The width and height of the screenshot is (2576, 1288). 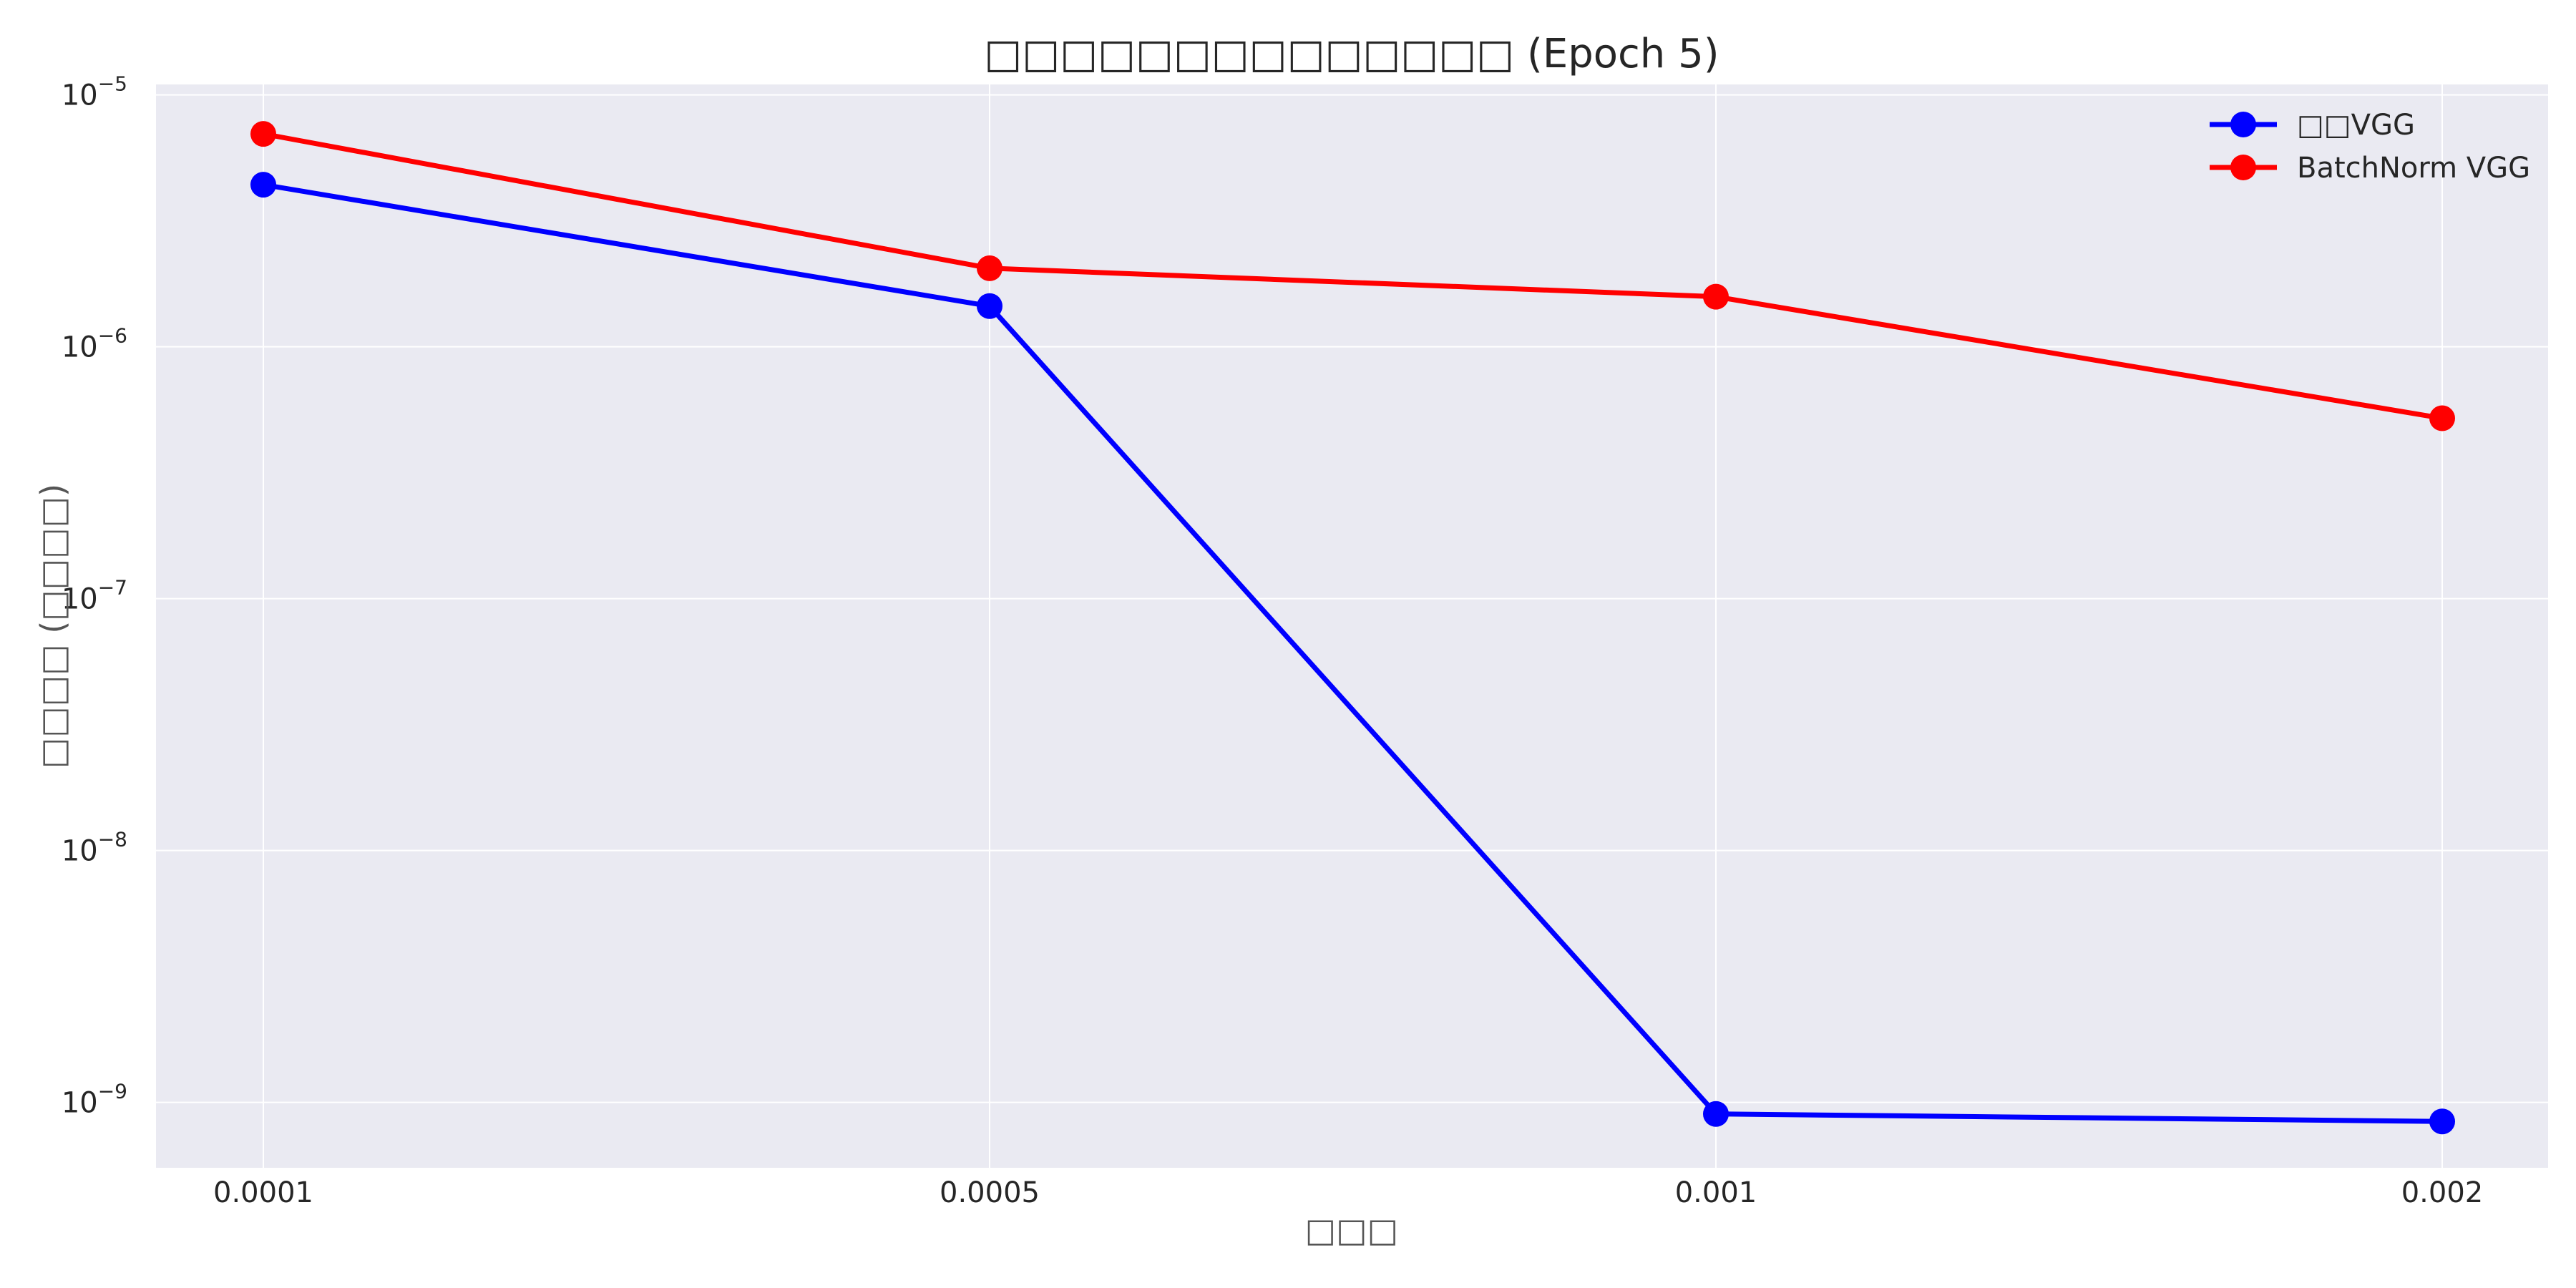 I want to click on y-tick-exponent: −9, so click(x=112, y=1091).